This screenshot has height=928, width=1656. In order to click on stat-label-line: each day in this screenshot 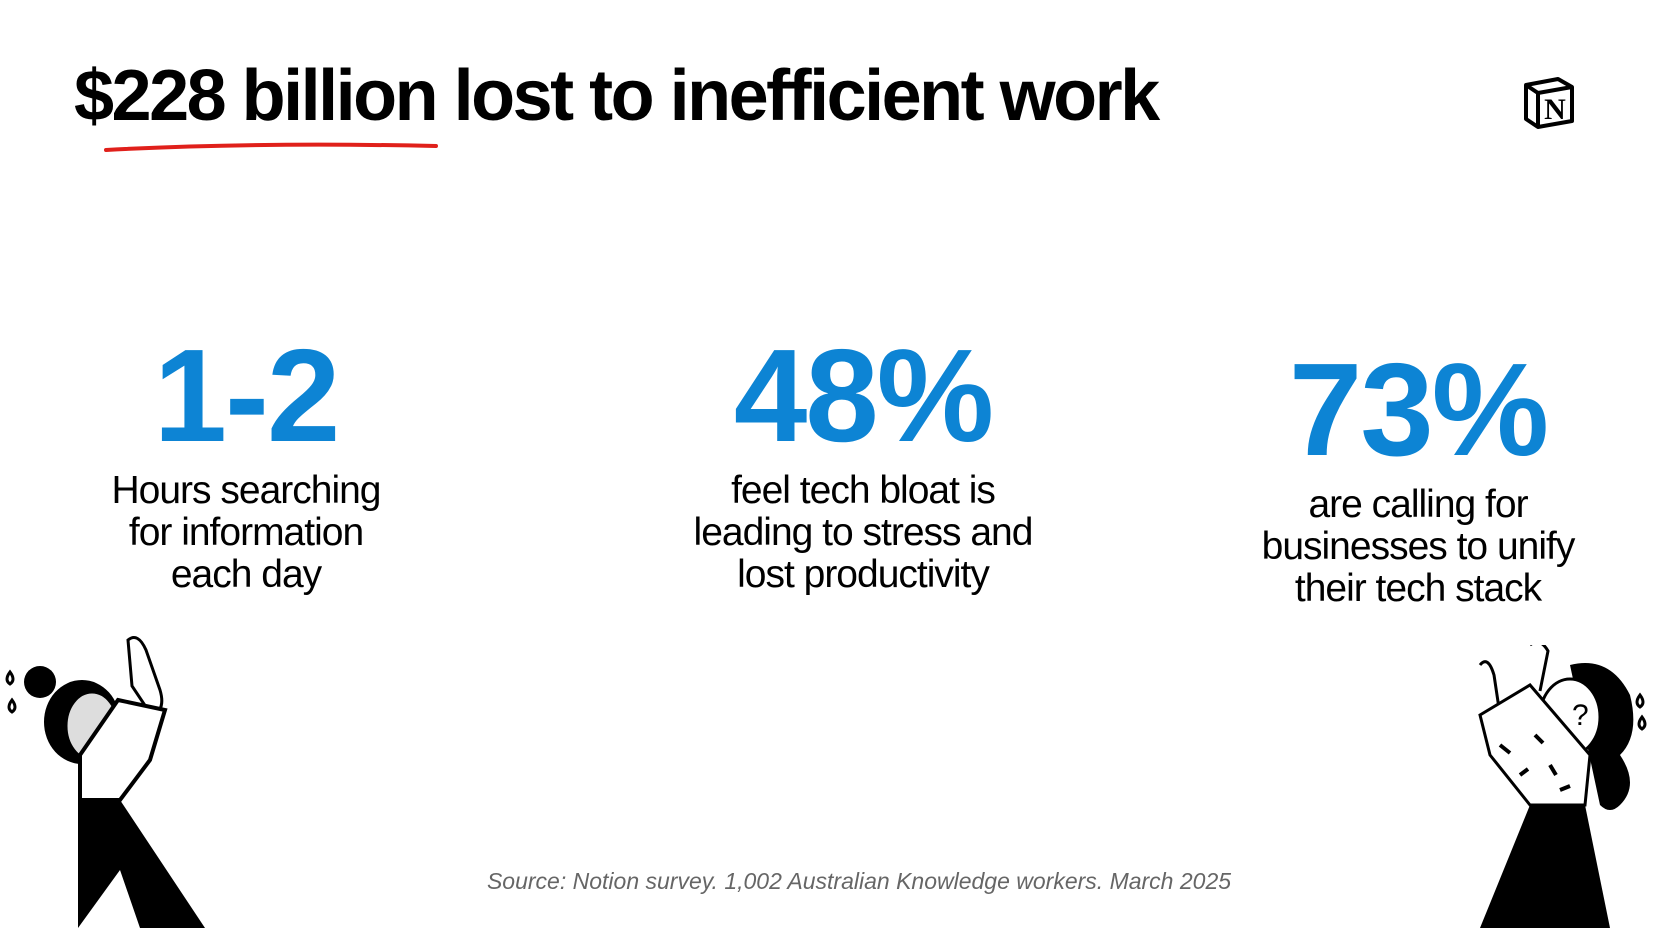, I will do `click(246, 574)`.